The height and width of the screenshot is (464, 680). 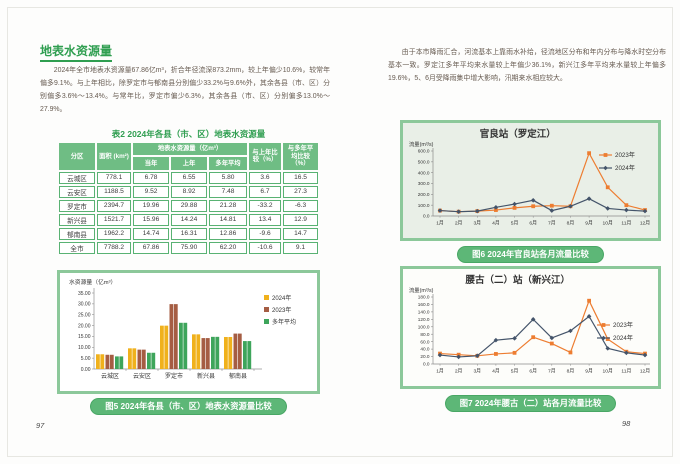 I want to click on svg-text: 云城区, so click(x=110, y=376).